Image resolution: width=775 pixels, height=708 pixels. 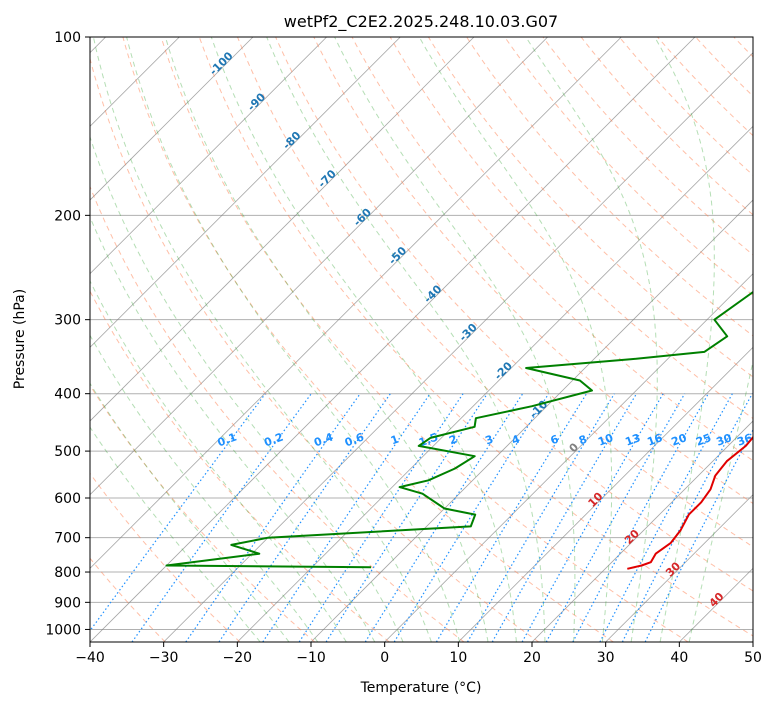 I want to click on mixing-ratio-label: 25, so click(x=703, y=439).